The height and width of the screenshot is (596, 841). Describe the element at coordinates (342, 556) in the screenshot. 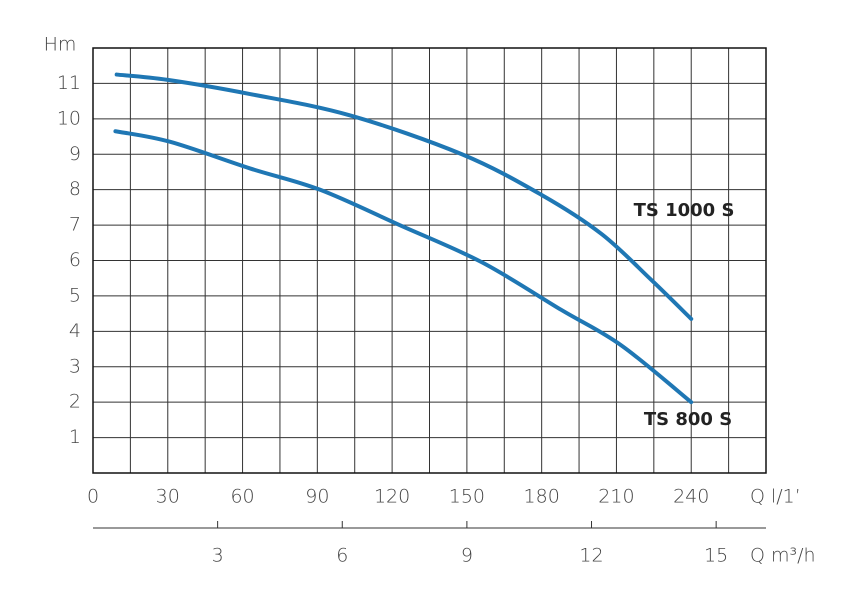

I see `x2-tick-label: 6` at that location.